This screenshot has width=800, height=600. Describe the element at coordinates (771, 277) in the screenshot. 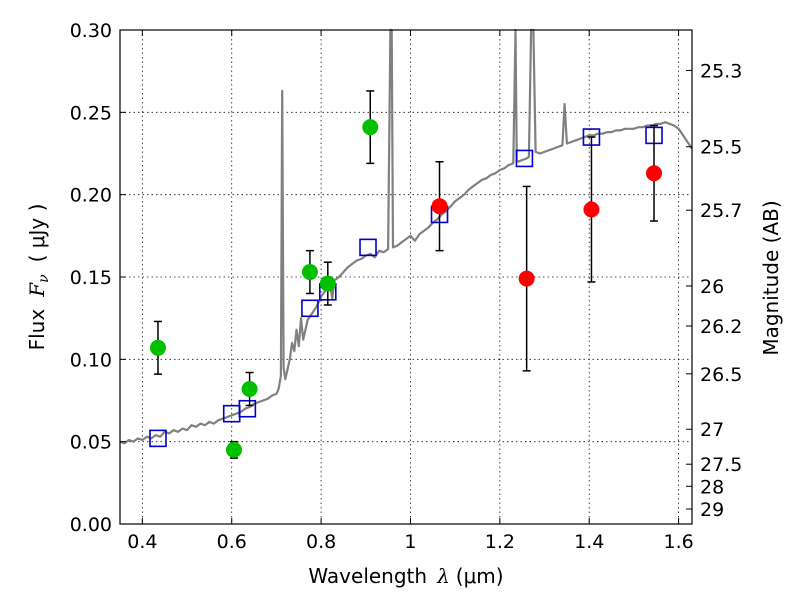

I see `y2-axis-title: Magnitude (AB)` at that location.